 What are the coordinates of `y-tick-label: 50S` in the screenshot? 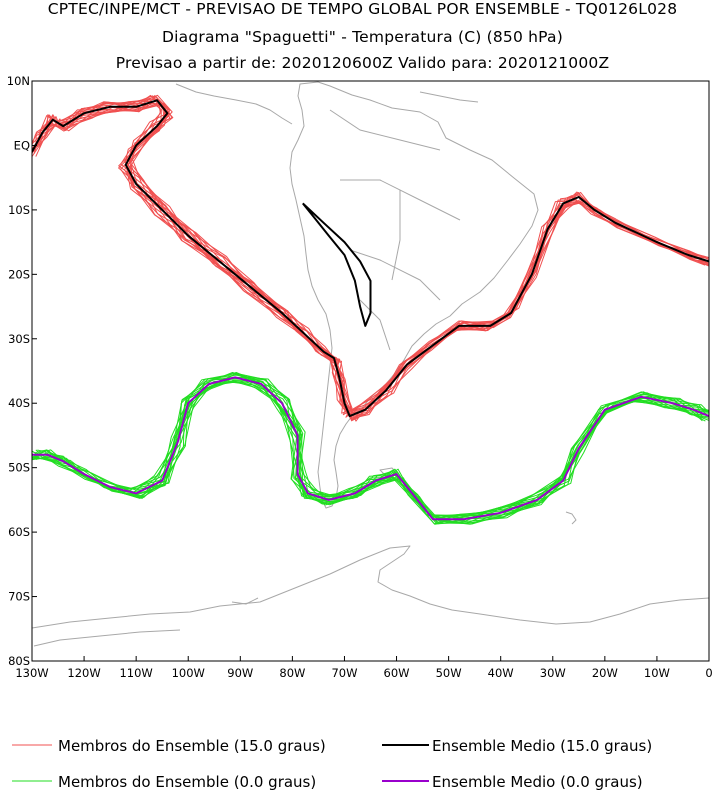 It's located at (19, 468).